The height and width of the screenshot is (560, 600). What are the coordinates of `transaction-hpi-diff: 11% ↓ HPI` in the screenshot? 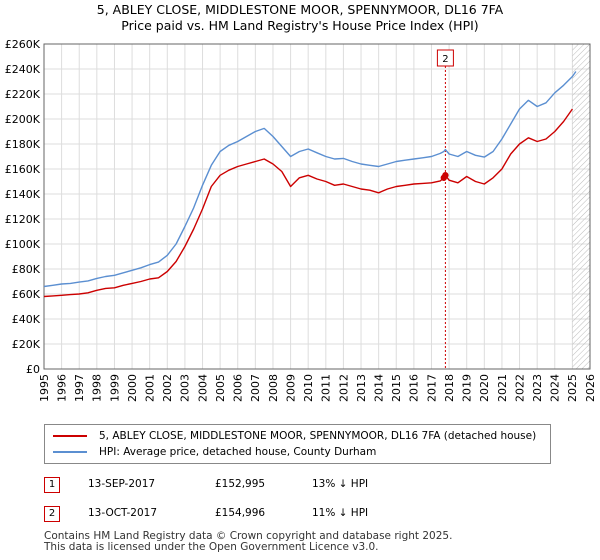 It's located at (340, 513).